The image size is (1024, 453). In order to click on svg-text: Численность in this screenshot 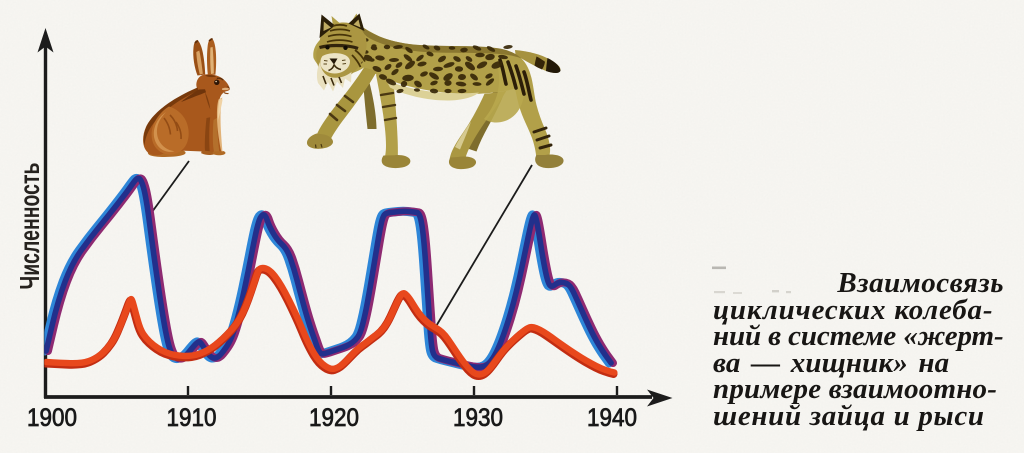, I will do `click(29, 226)`.